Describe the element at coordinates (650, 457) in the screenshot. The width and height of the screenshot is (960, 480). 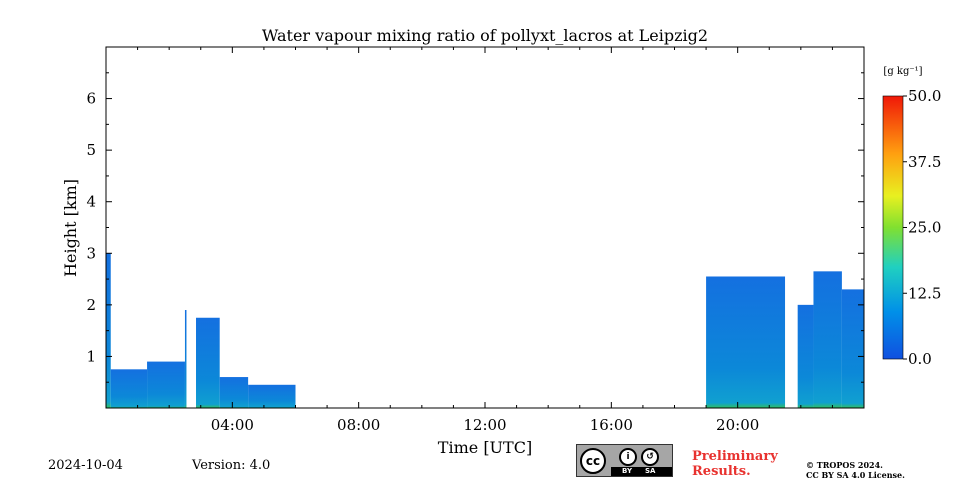
I see `sa-icon: ↺` at that location.